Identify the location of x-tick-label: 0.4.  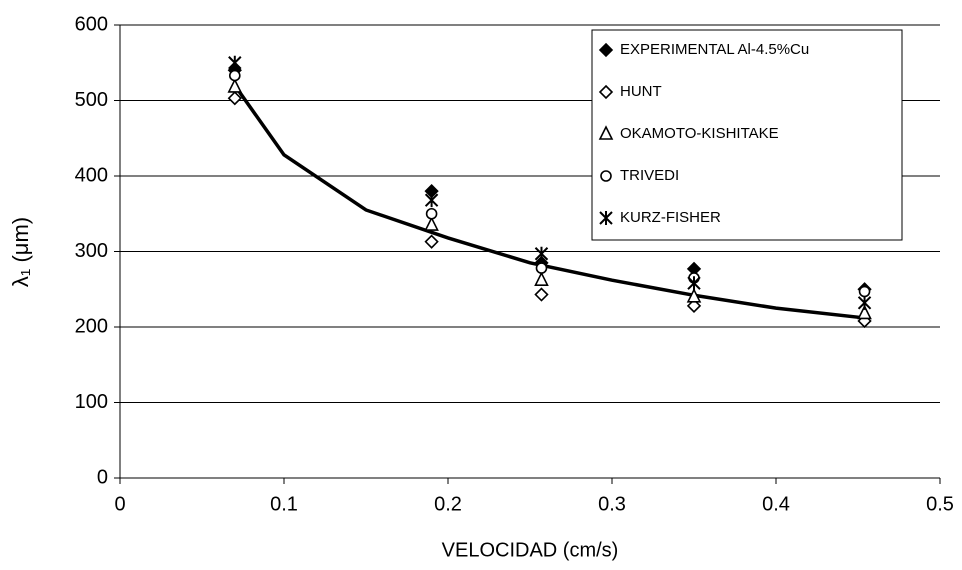
(776, 504).